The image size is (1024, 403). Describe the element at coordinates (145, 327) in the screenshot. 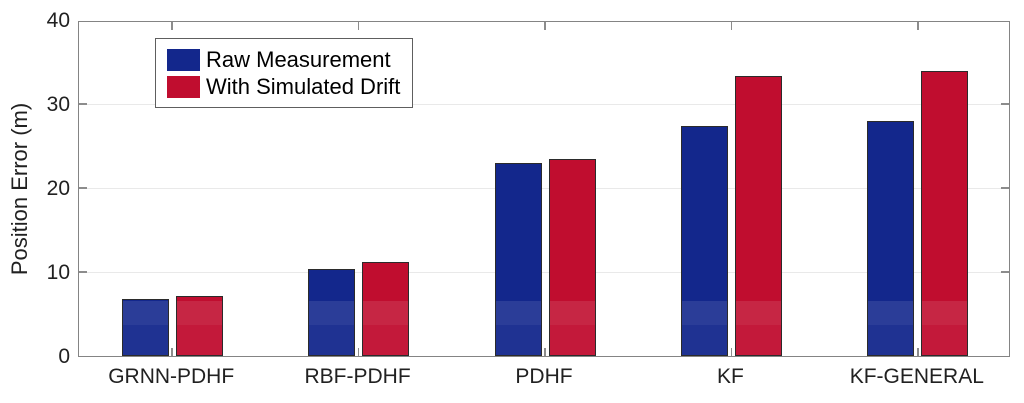

I see `bar-grnn-pdhf-raw` at that location.